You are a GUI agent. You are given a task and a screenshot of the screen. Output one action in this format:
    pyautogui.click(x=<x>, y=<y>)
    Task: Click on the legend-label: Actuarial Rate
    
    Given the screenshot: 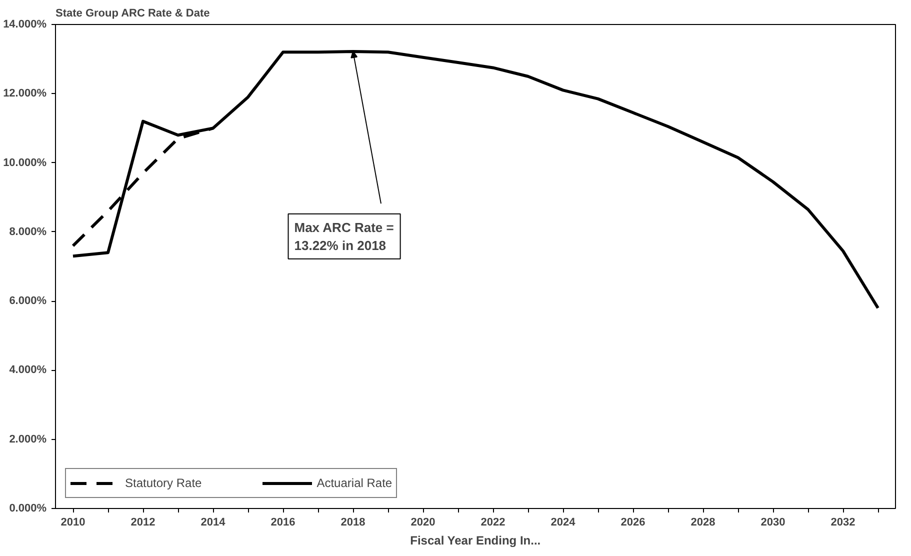 What is the action you would take?
    pyautogui.click(x=354, y=483)
    